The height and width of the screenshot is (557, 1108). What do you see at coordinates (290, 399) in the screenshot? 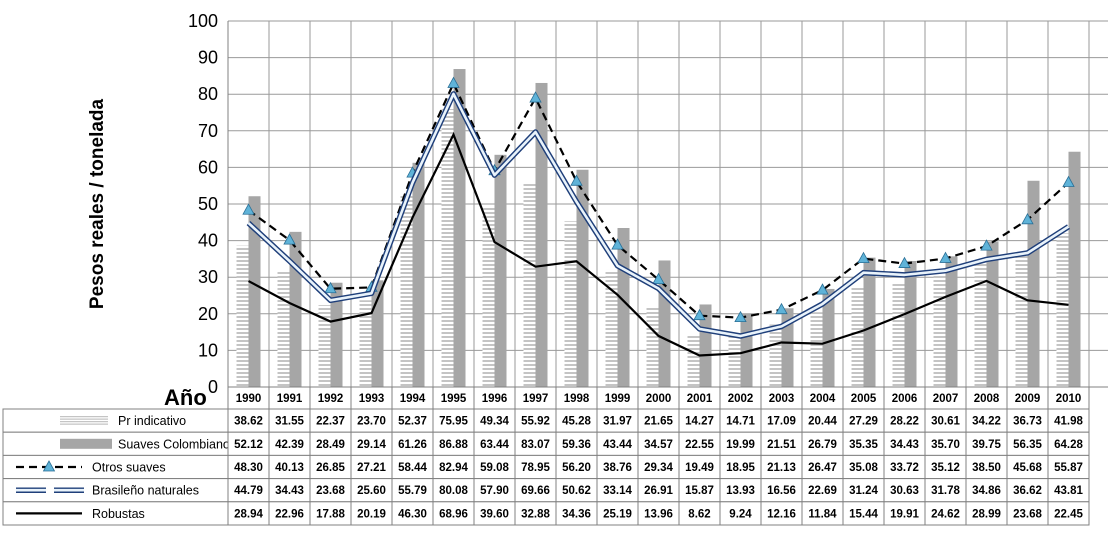
I see `table-year-label: 1991` at bounding box center [290, 399].